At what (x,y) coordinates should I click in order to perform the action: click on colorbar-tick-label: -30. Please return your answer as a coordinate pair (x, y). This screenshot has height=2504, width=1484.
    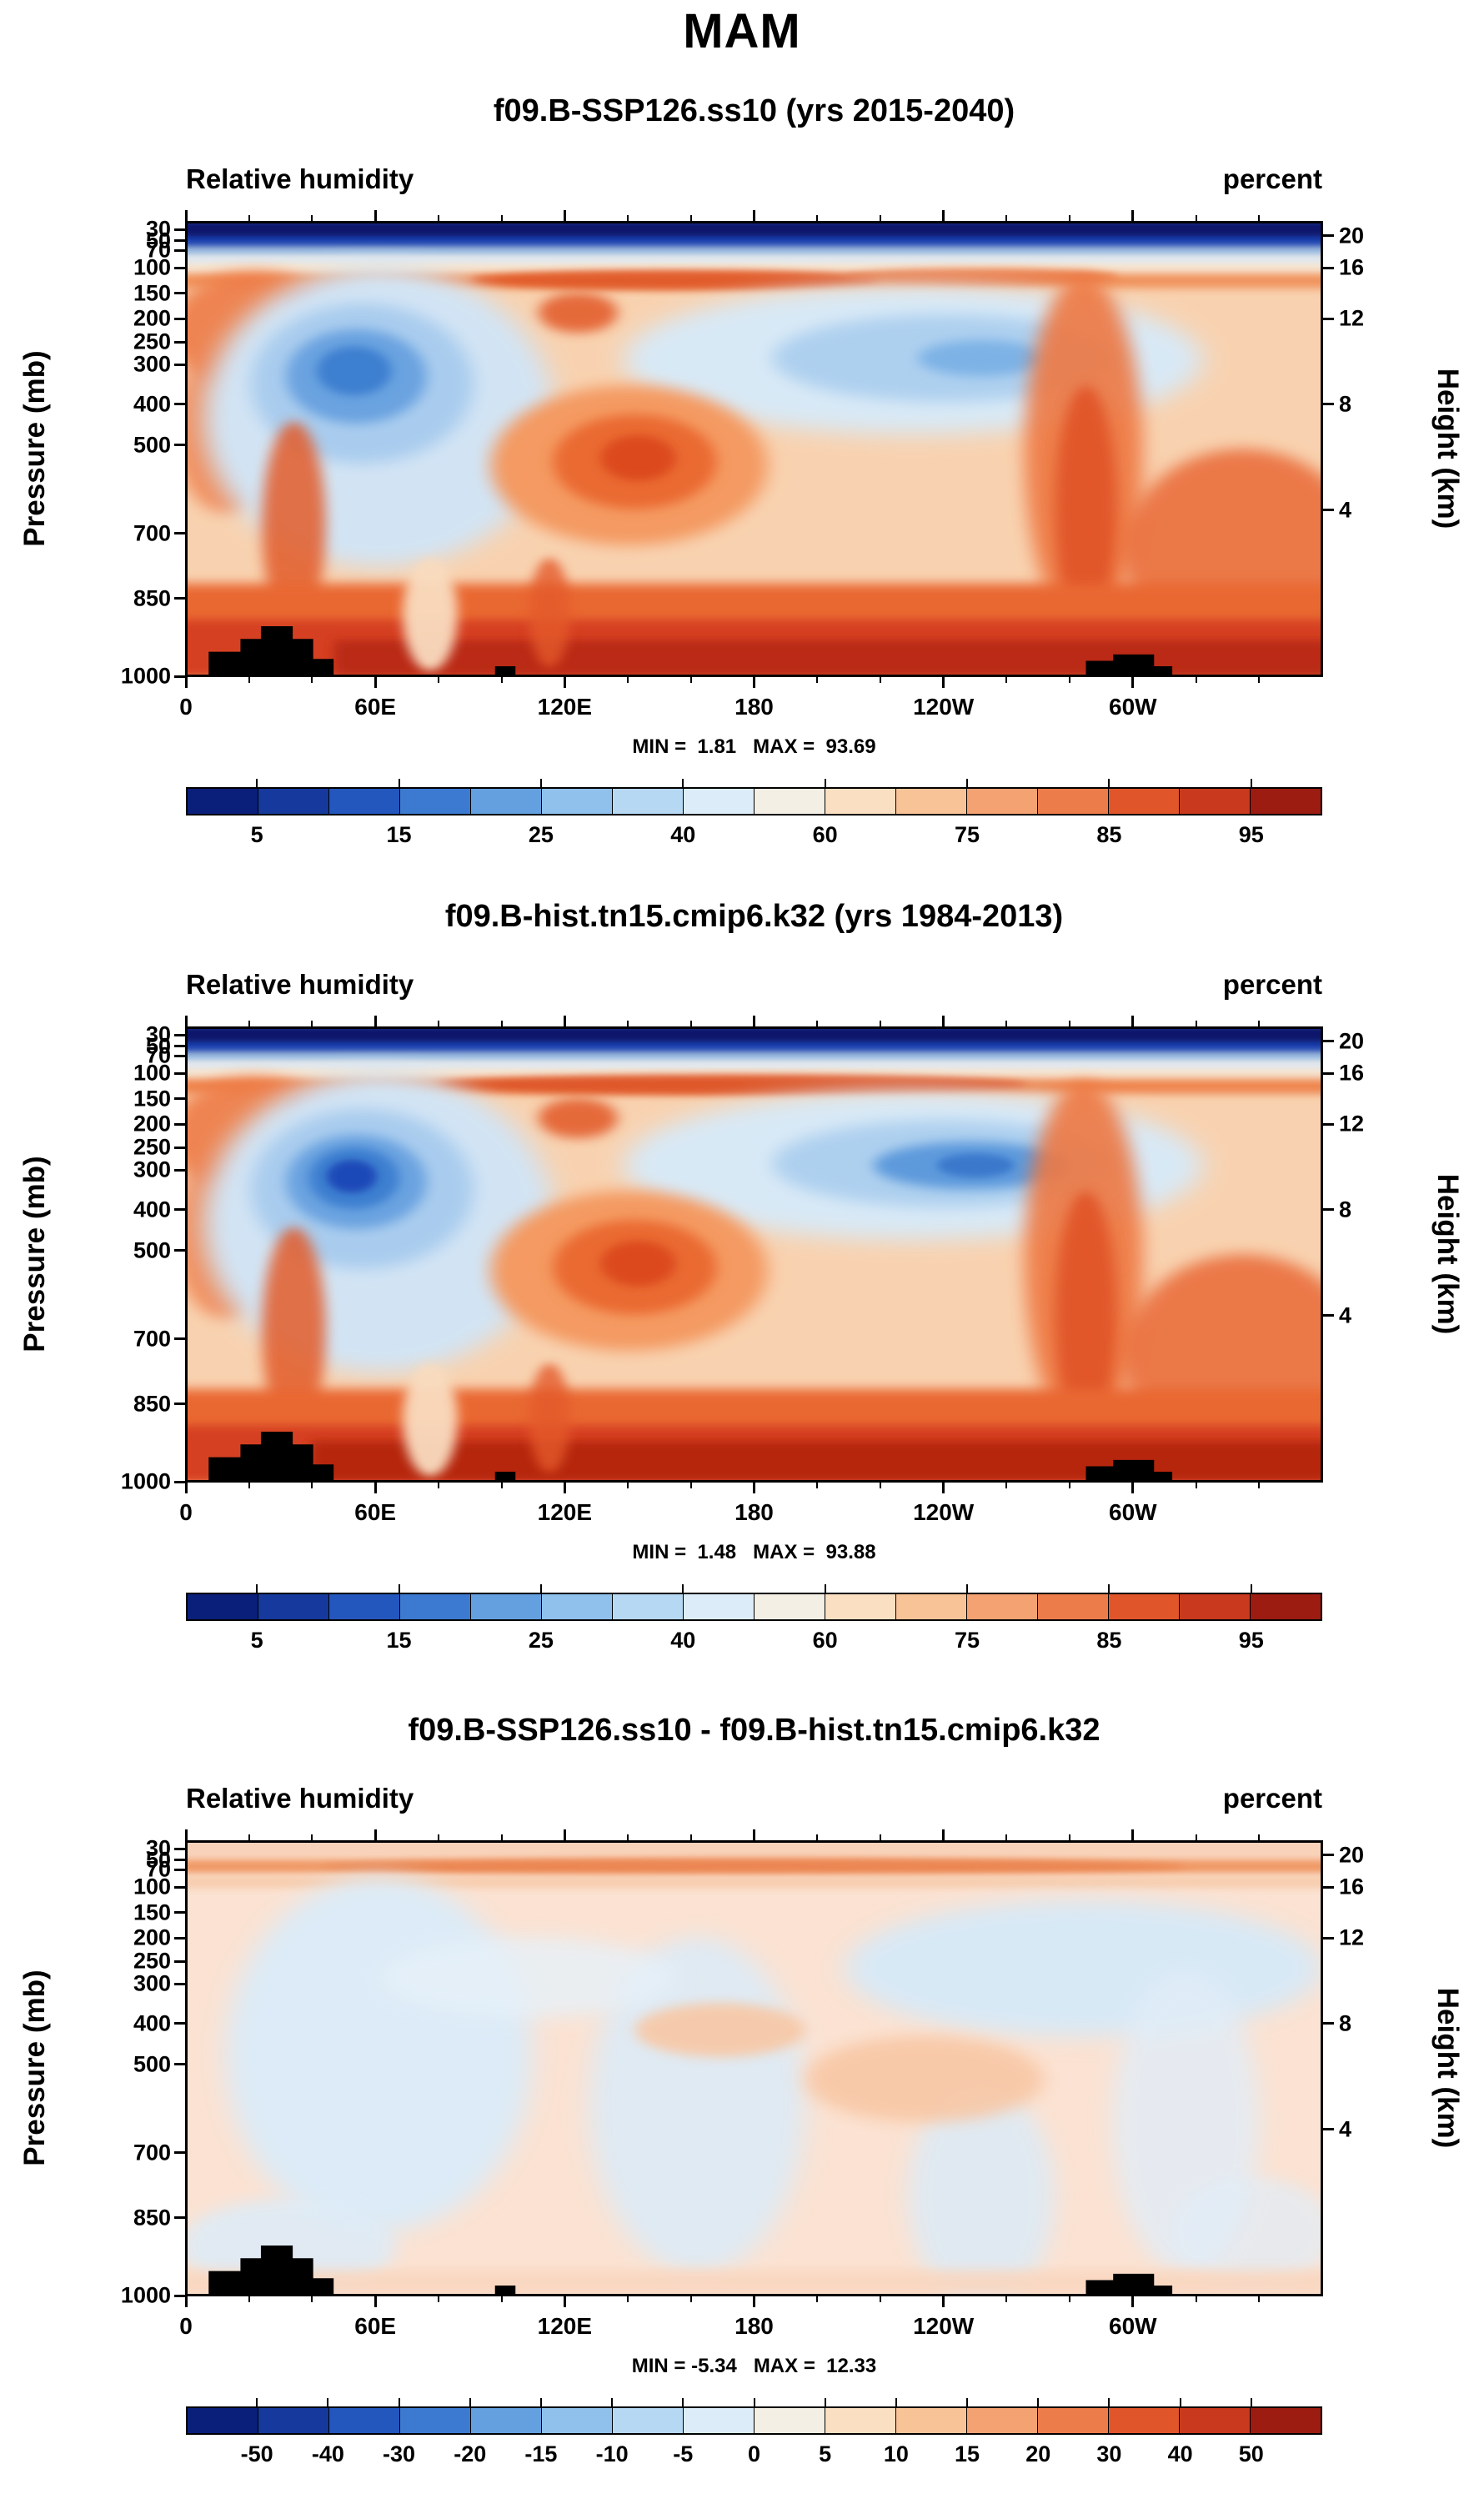
    Looking at the image, I should click on (399, 2453).